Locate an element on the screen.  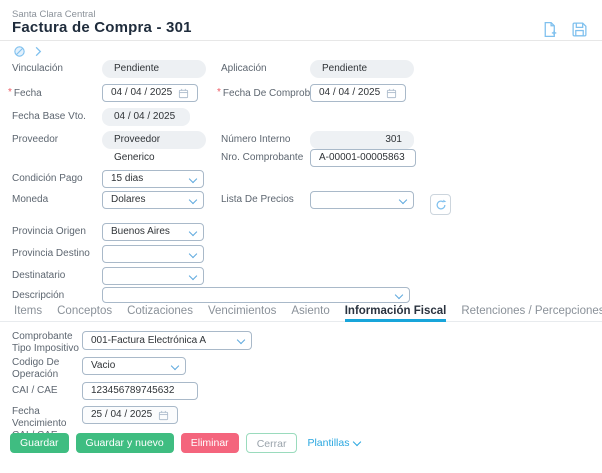
tab-asiento: Asiento is located at coordinates (310, 311).